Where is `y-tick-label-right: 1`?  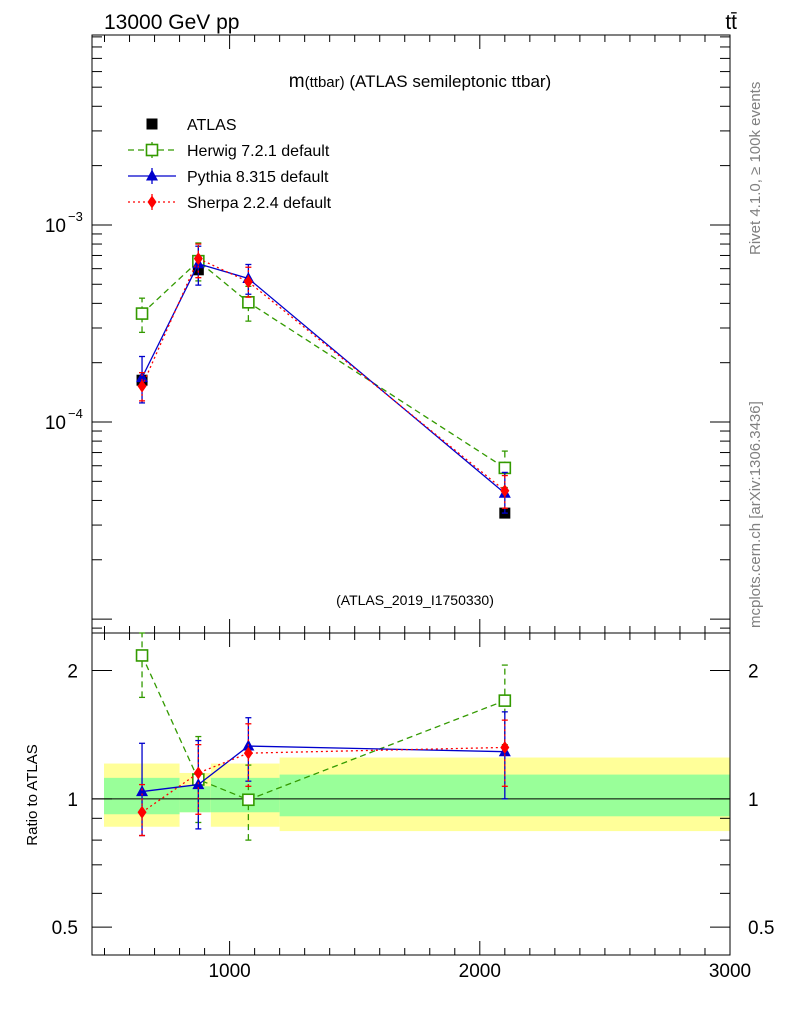 y-tick-label-right: 1 is located at coordinates (753, 800).